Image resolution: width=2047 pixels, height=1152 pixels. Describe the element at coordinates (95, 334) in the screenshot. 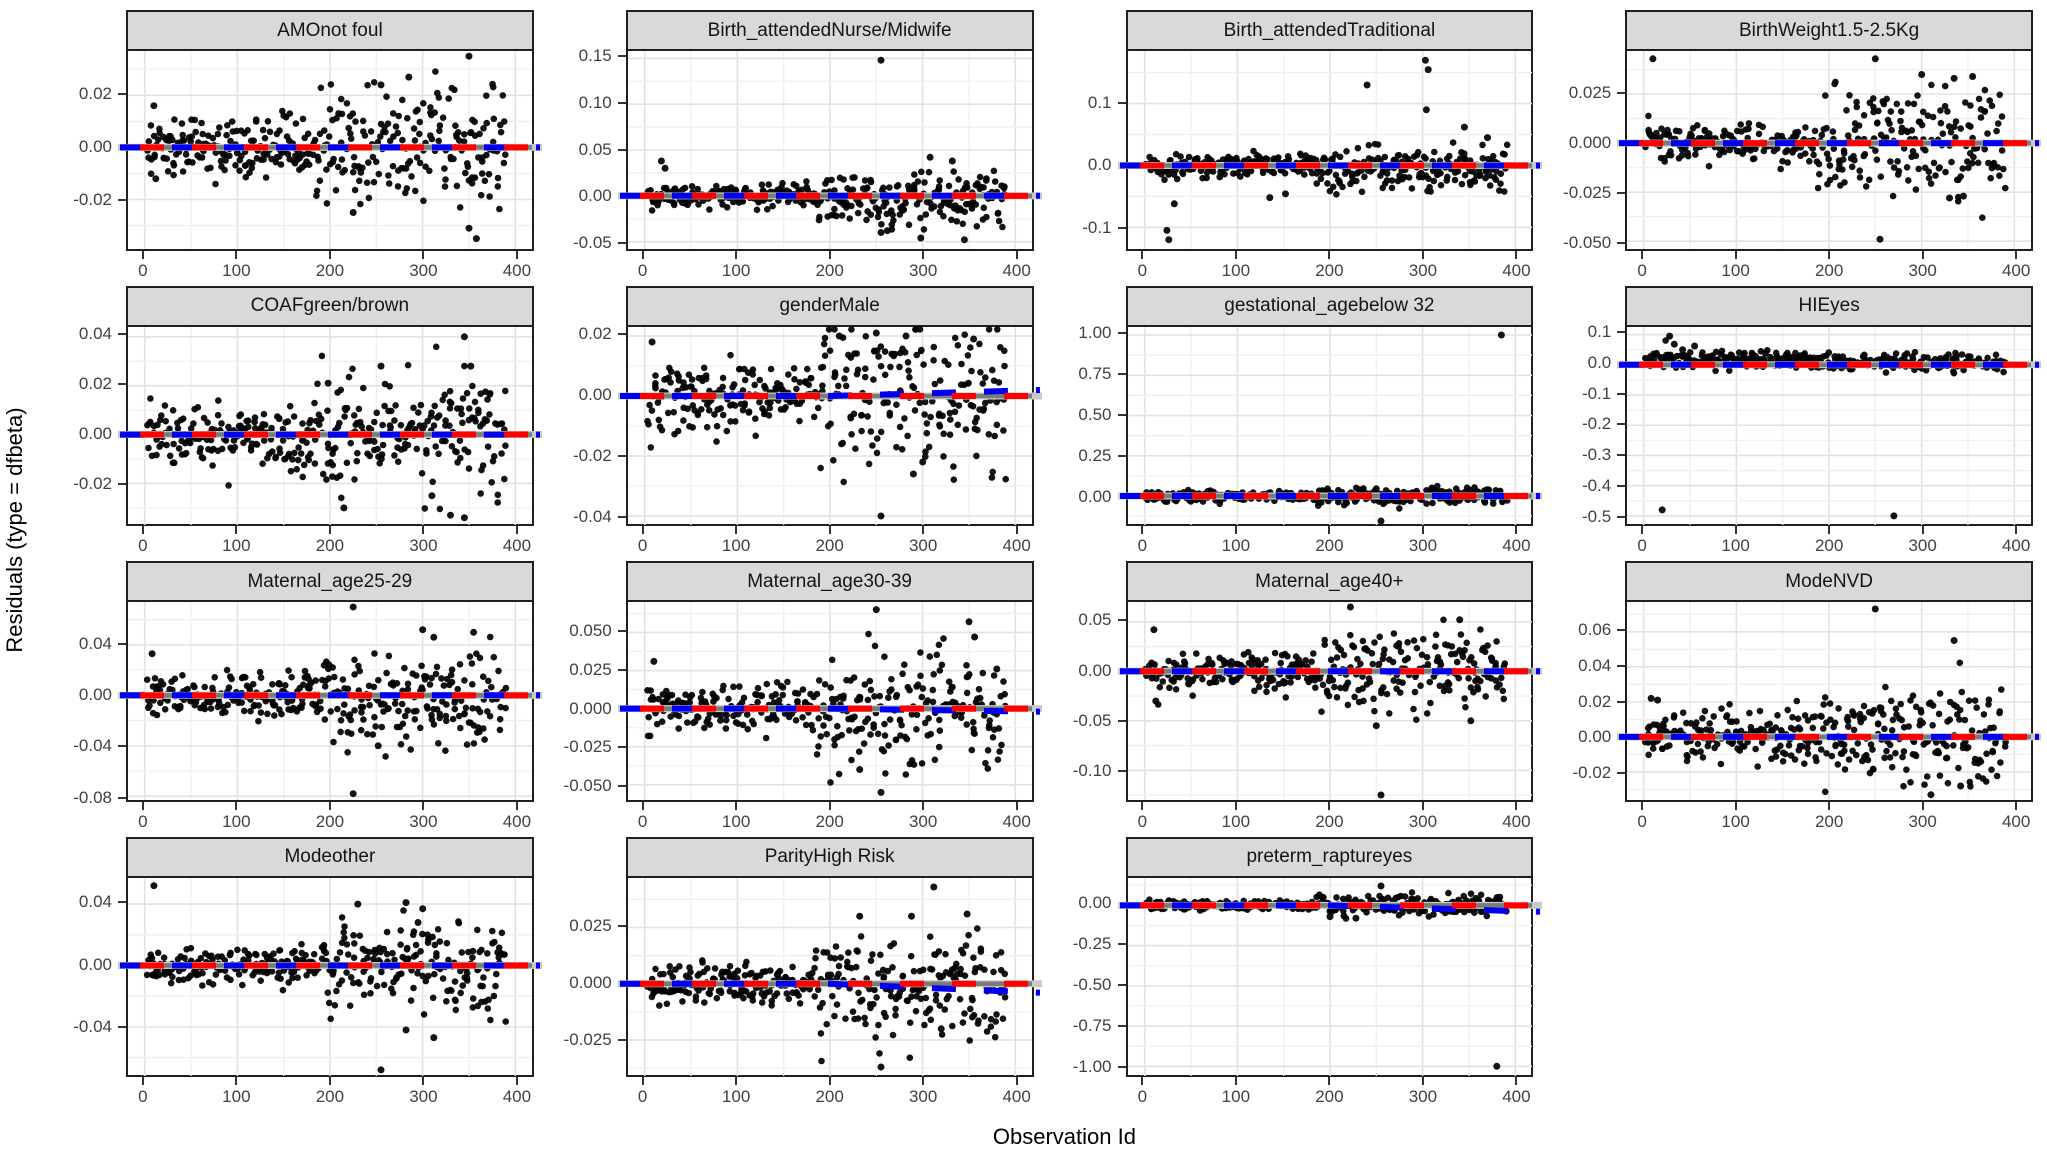

I see `y-tick-label: 0.04` at that location.